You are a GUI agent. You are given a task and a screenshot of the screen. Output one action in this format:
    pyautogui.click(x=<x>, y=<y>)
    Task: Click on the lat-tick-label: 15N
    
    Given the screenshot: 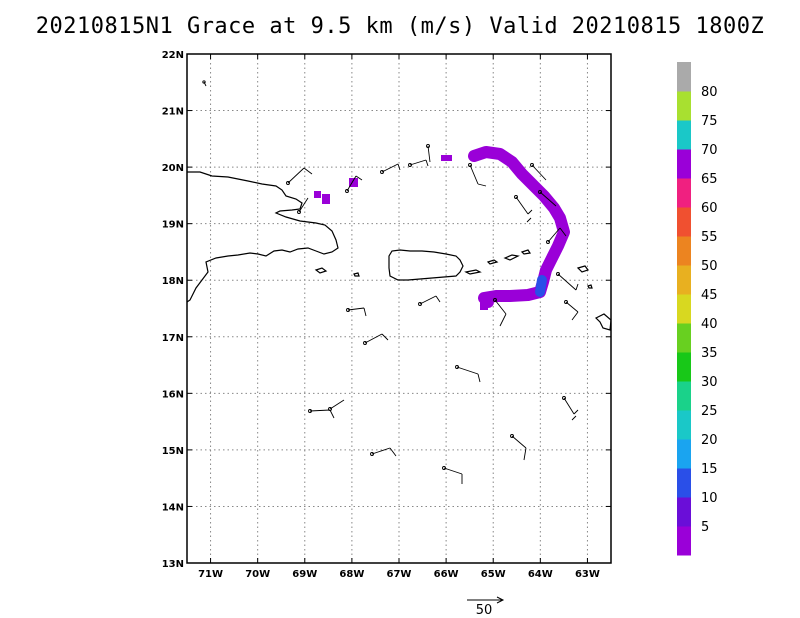 What is the action you would take?
    pyautogui.click(x=173, y=451)
    